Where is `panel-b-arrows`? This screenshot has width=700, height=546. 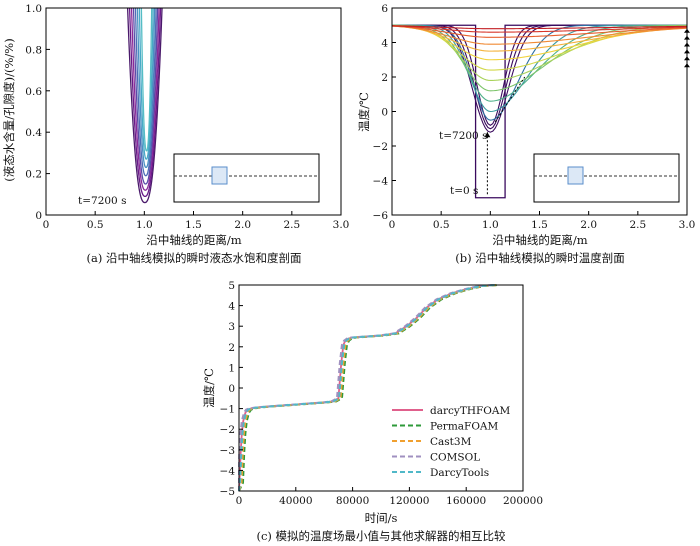
panel-b-arrows is located at coordinates (587, 111).